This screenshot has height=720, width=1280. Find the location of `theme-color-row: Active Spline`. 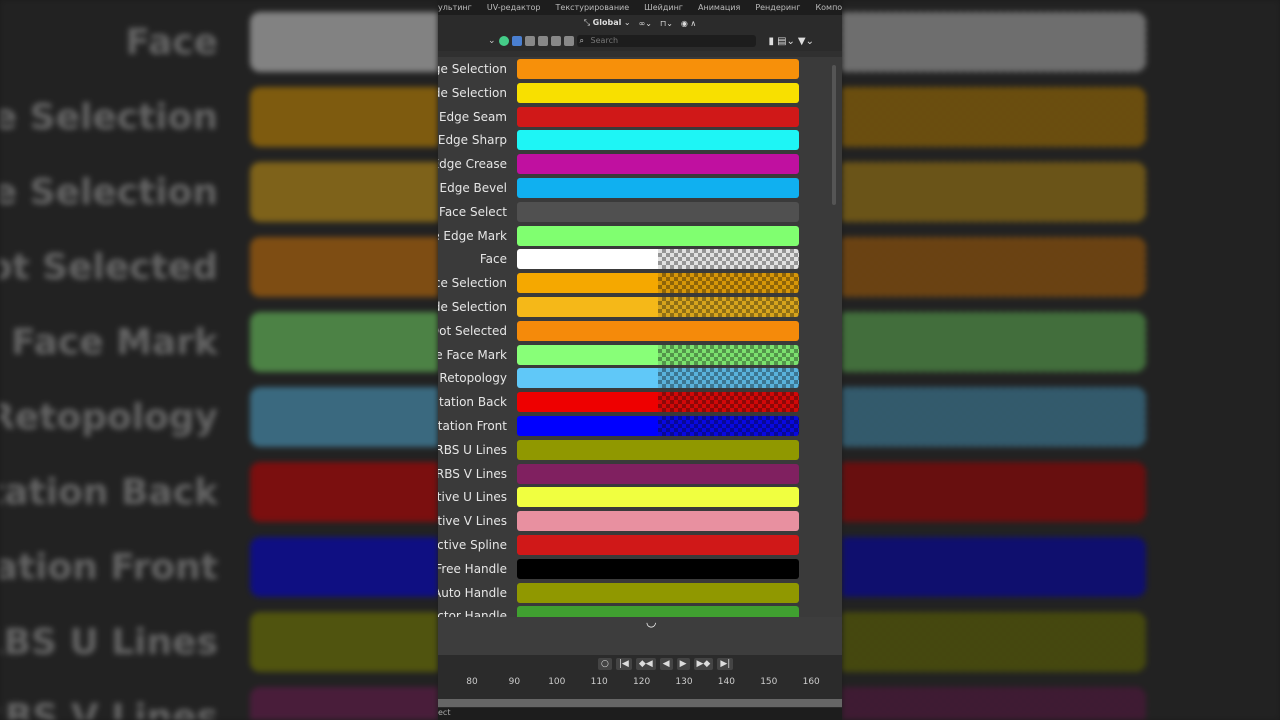

theme-color-row: Active Spline is located at coordinates (640, 545).